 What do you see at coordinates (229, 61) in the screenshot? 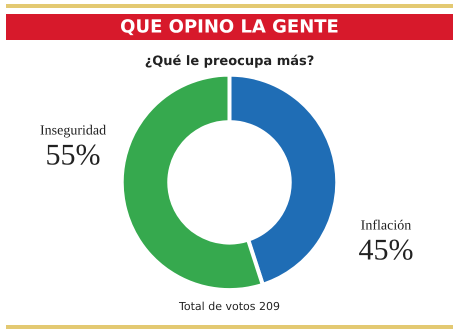
I see `chart-subtitle: ¿Qué le preocupa más?` at bounding box center [229, 61].